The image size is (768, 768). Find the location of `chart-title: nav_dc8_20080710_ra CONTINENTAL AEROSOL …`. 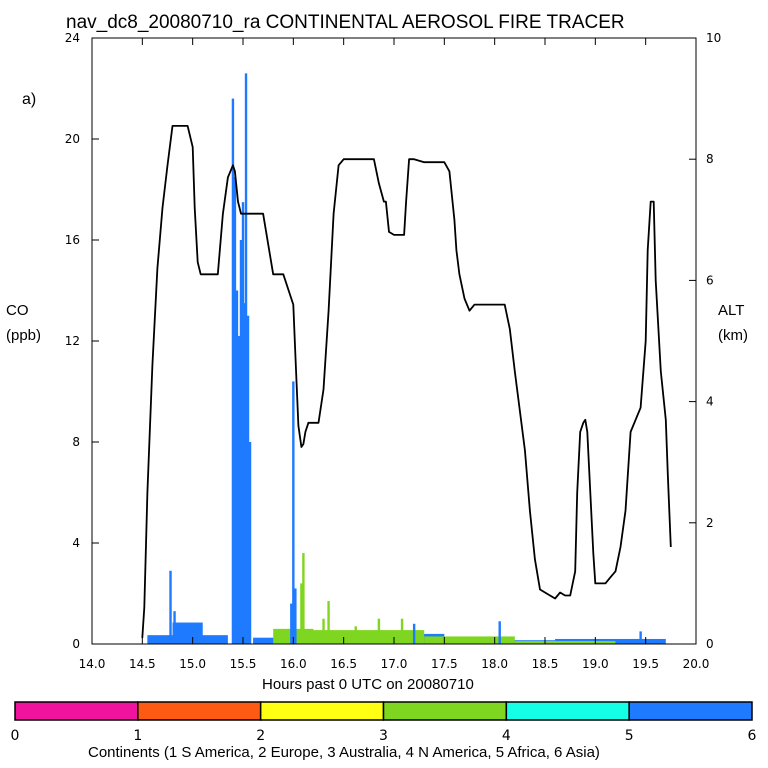

chart-title: nav_dc8_20080710_ra CONTINENTAL AEROSOL … is located at coordinates (345, 22).